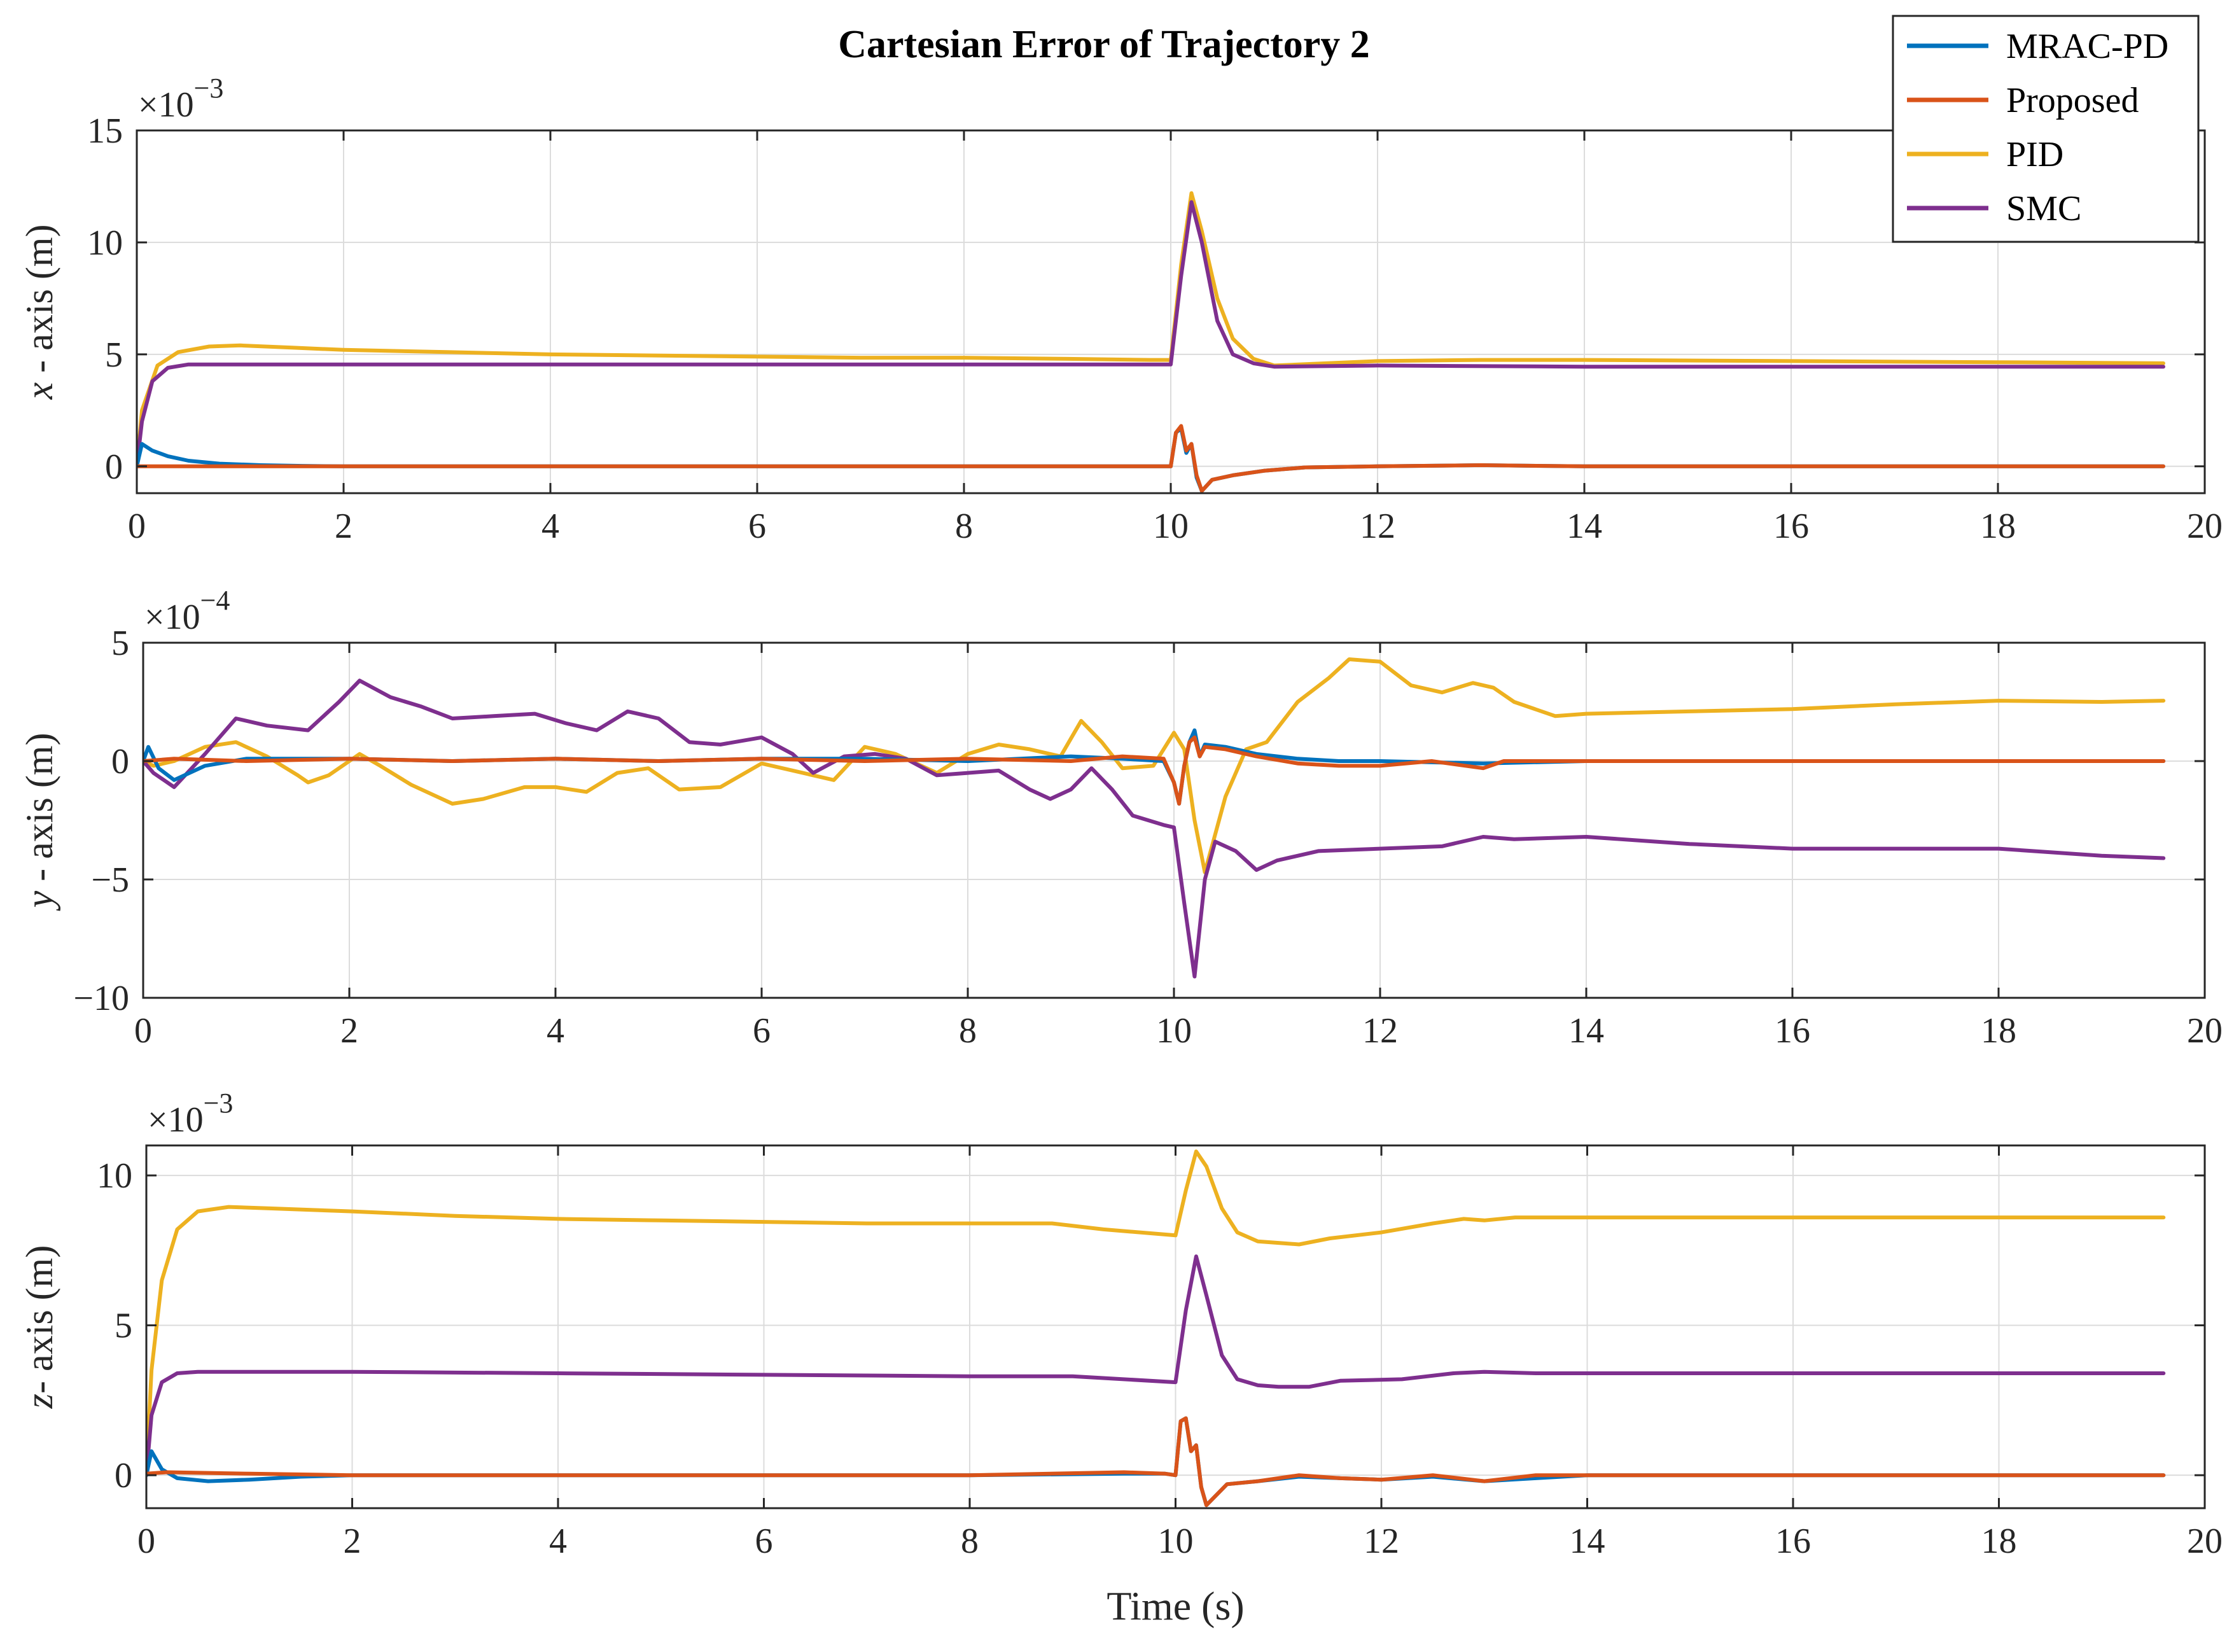 This screenshot has width=2234, height=1652. Describe the element at coordinates (2072, 100) in the screenshot. I see `legend-label-proposed: Proposed` at that location.